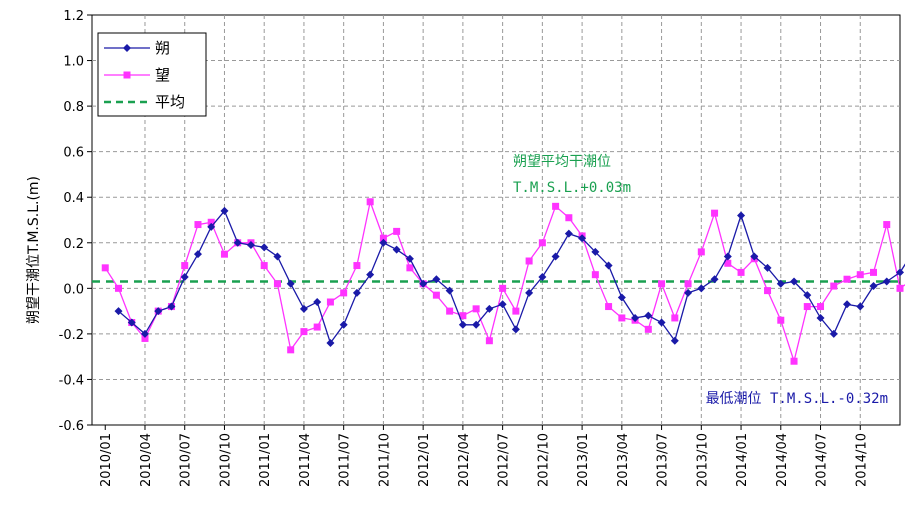 Image resolution: width=905 pixels, height=510 pixels. Describe the element at coordinates (186, 460) in the screenshot. I see `x-tick-label: 2010/07` at that location.